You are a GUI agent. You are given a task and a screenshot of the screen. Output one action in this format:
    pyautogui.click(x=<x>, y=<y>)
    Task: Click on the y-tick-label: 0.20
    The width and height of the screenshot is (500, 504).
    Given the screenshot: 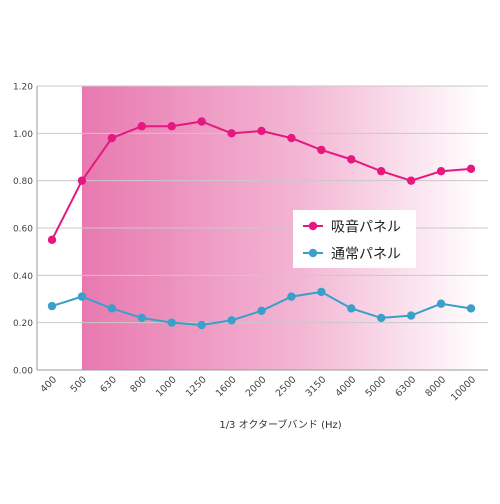 What is the action you would take?
    pyautogui.click(x=23, y=324)
    